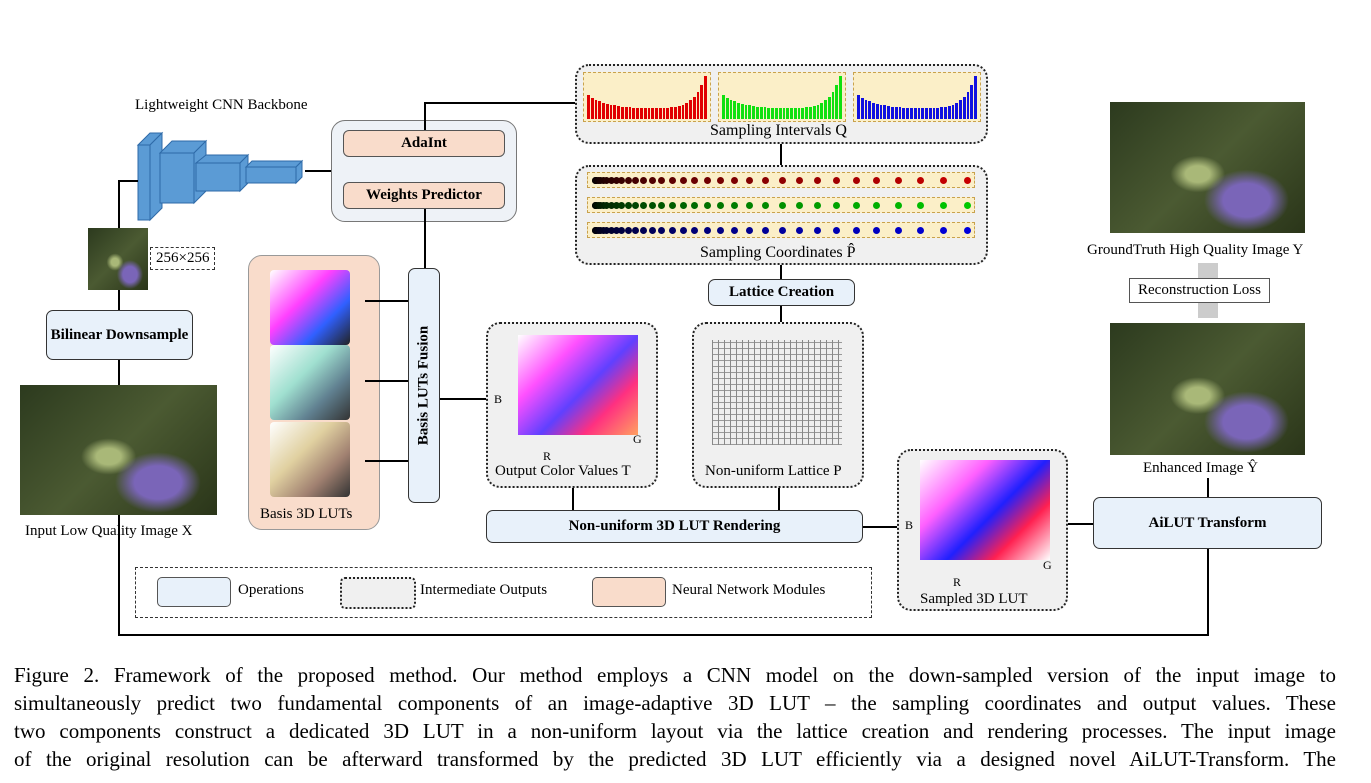 The image size is (1371, 783). What do you see at coordinates (974, 599) in the screenshot?
I see `sampled-lut-label: Sampled 3D LUT` at bounding box center [974, 599].